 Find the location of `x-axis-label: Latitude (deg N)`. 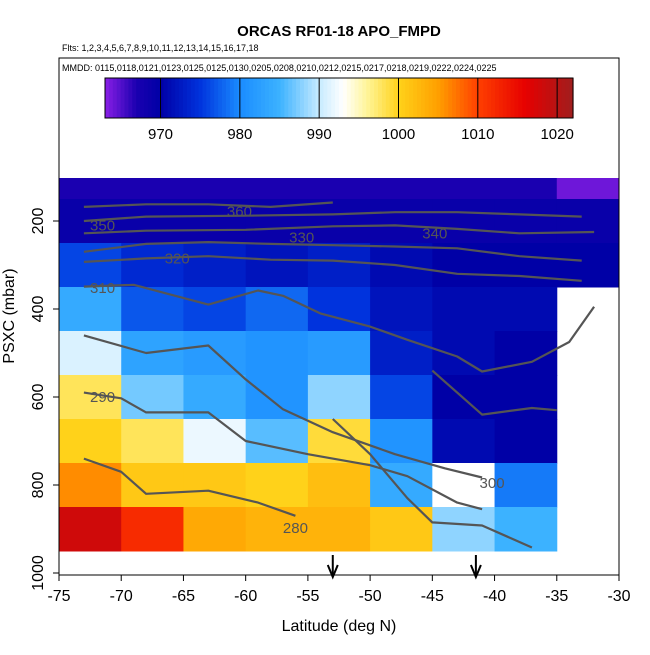

x-axis-label: Latitude (deg N) is located at coordinates (339, 626).